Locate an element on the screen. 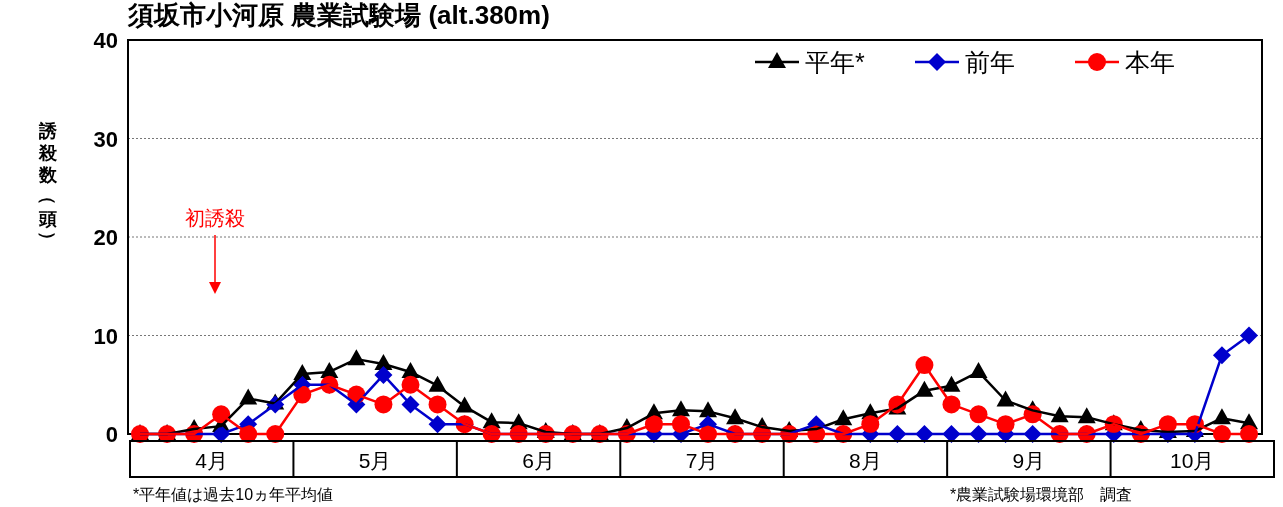  text: 7月 is located at coordinates (702, 460).